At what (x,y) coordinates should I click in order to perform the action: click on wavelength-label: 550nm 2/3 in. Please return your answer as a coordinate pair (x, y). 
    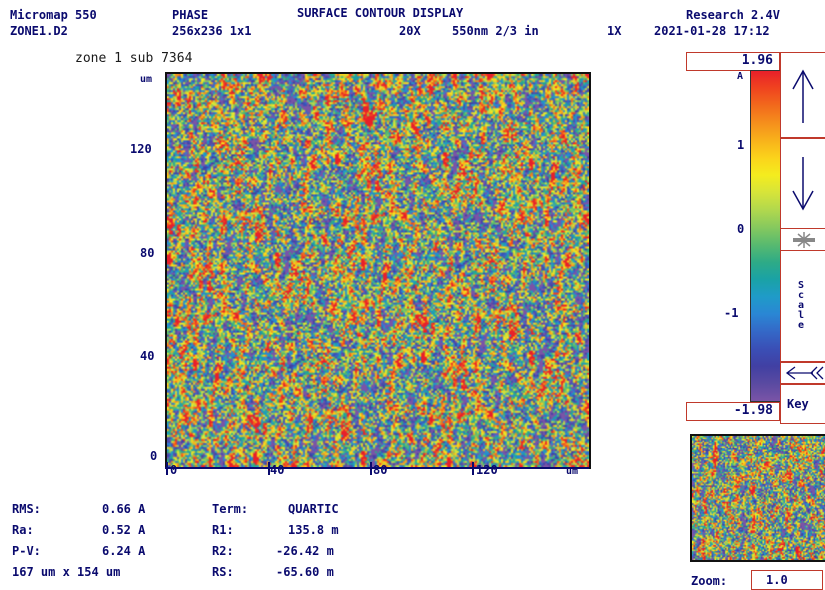
    Looking at the image, I should click on (495, 31).